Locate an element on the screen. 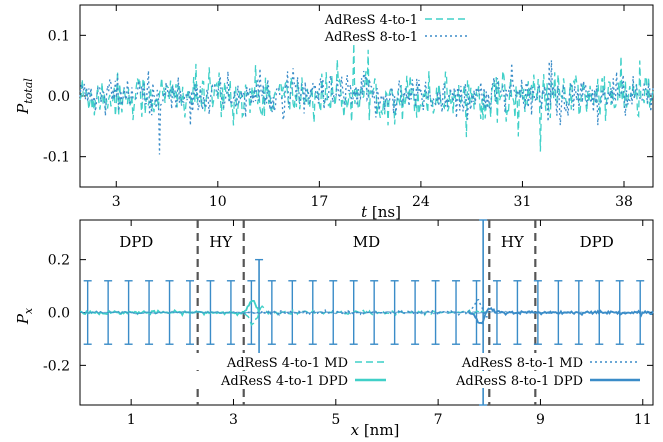 The image size is (663, 442). region-label: MD is located at coordinates (366, 242).